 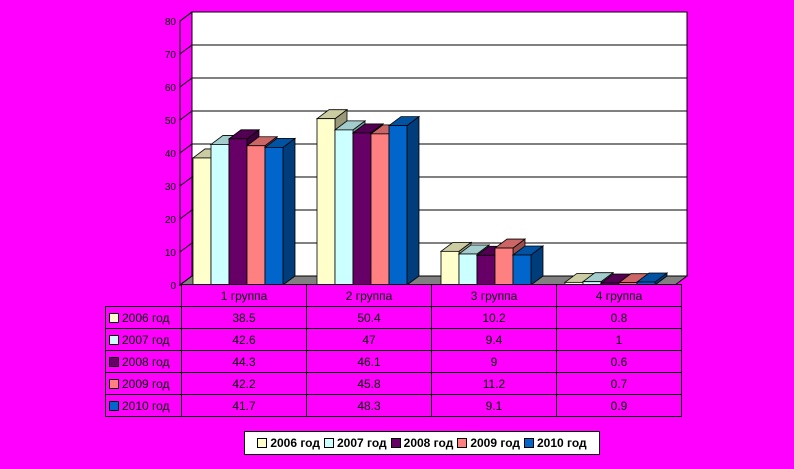 I want to click on table-row-label: 2010 год, so click(x=146, y=405).